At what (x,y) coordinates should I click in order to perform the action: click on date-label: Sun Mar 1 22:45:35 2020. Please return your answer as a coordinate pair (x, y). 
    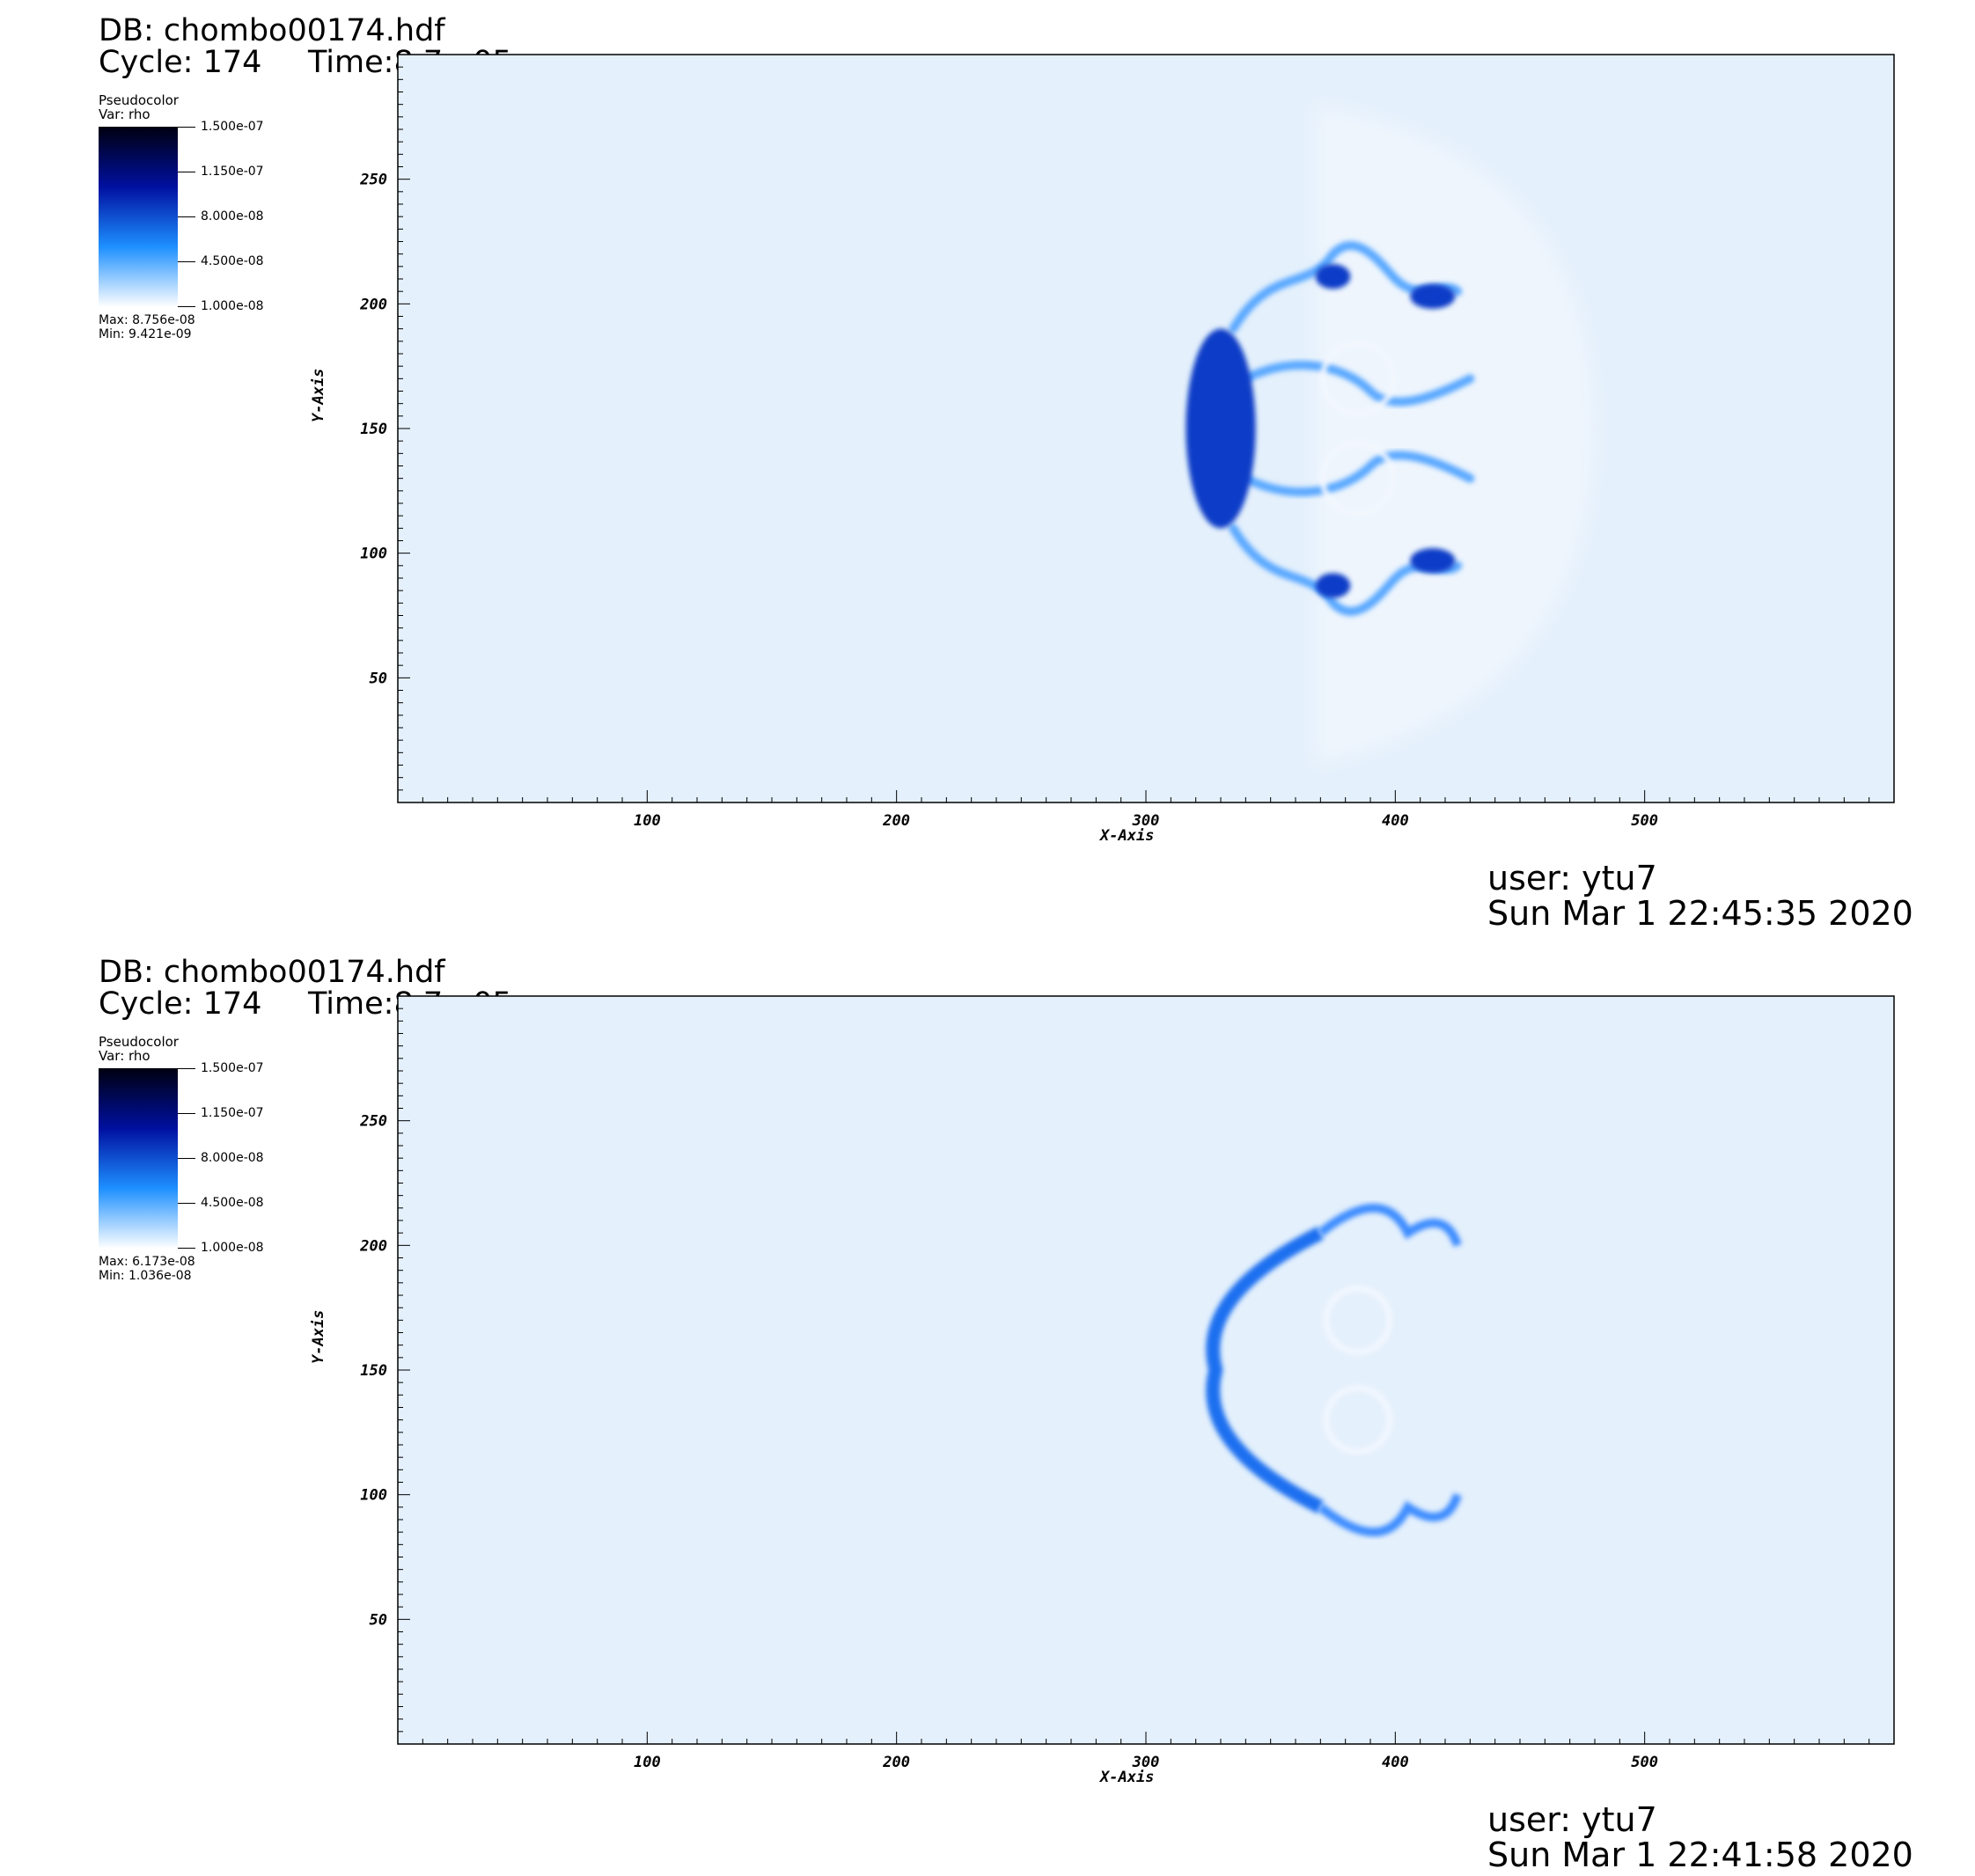
    Looking at the image, I should click on (1700, 913).